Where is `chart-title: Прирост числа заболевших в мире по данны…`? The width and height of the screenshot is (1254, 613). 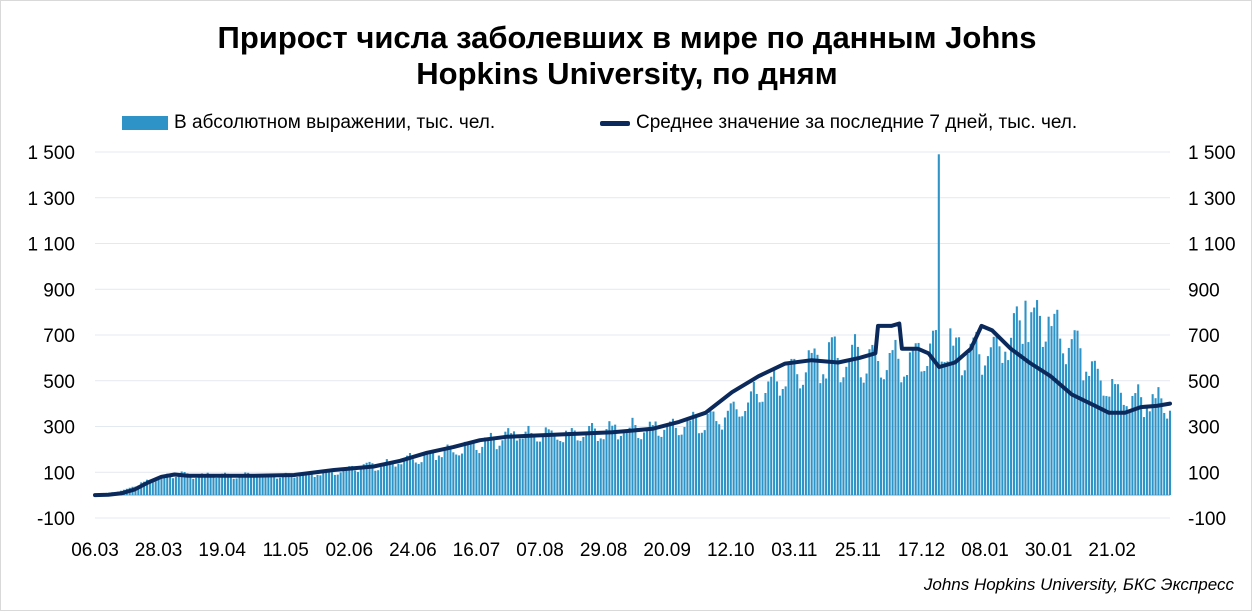 chart-title: Прирост числа заболевших в мире по данны… is located at coordinates (627, 56).